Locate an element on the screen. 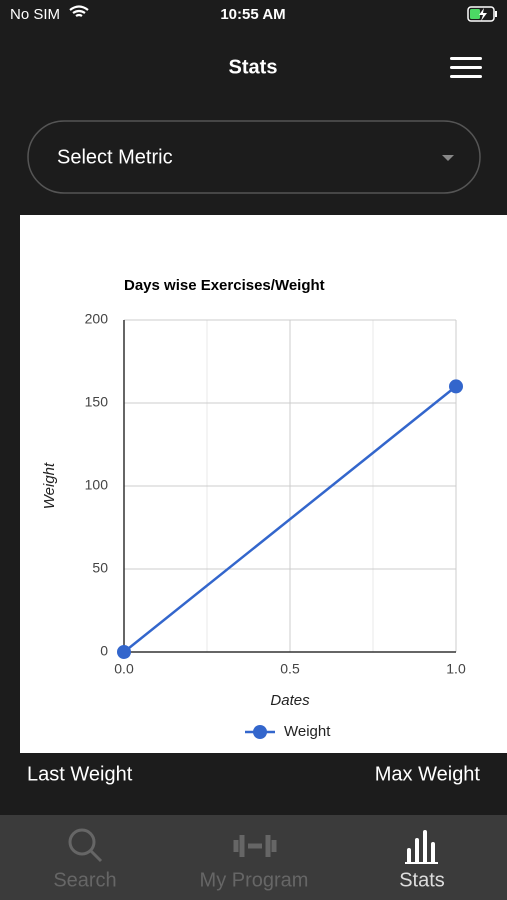  dumbbell-icon is located at coordinates (255, 846).